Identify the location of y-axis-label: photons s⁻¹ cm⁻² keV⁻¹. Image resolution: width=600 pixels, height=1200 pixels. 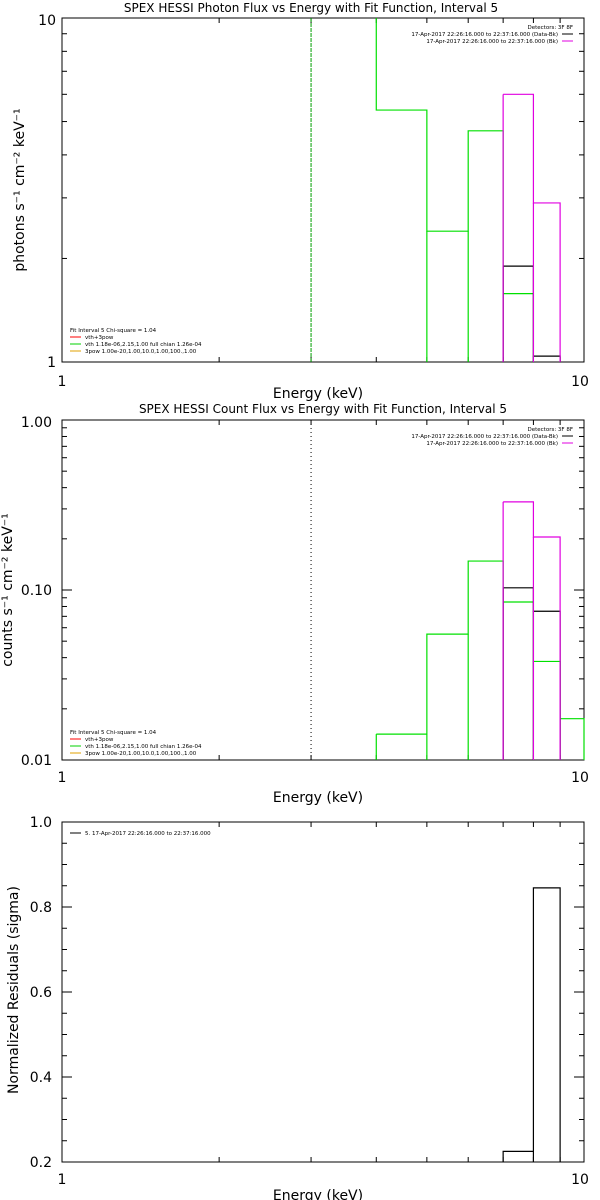
(20, 189).